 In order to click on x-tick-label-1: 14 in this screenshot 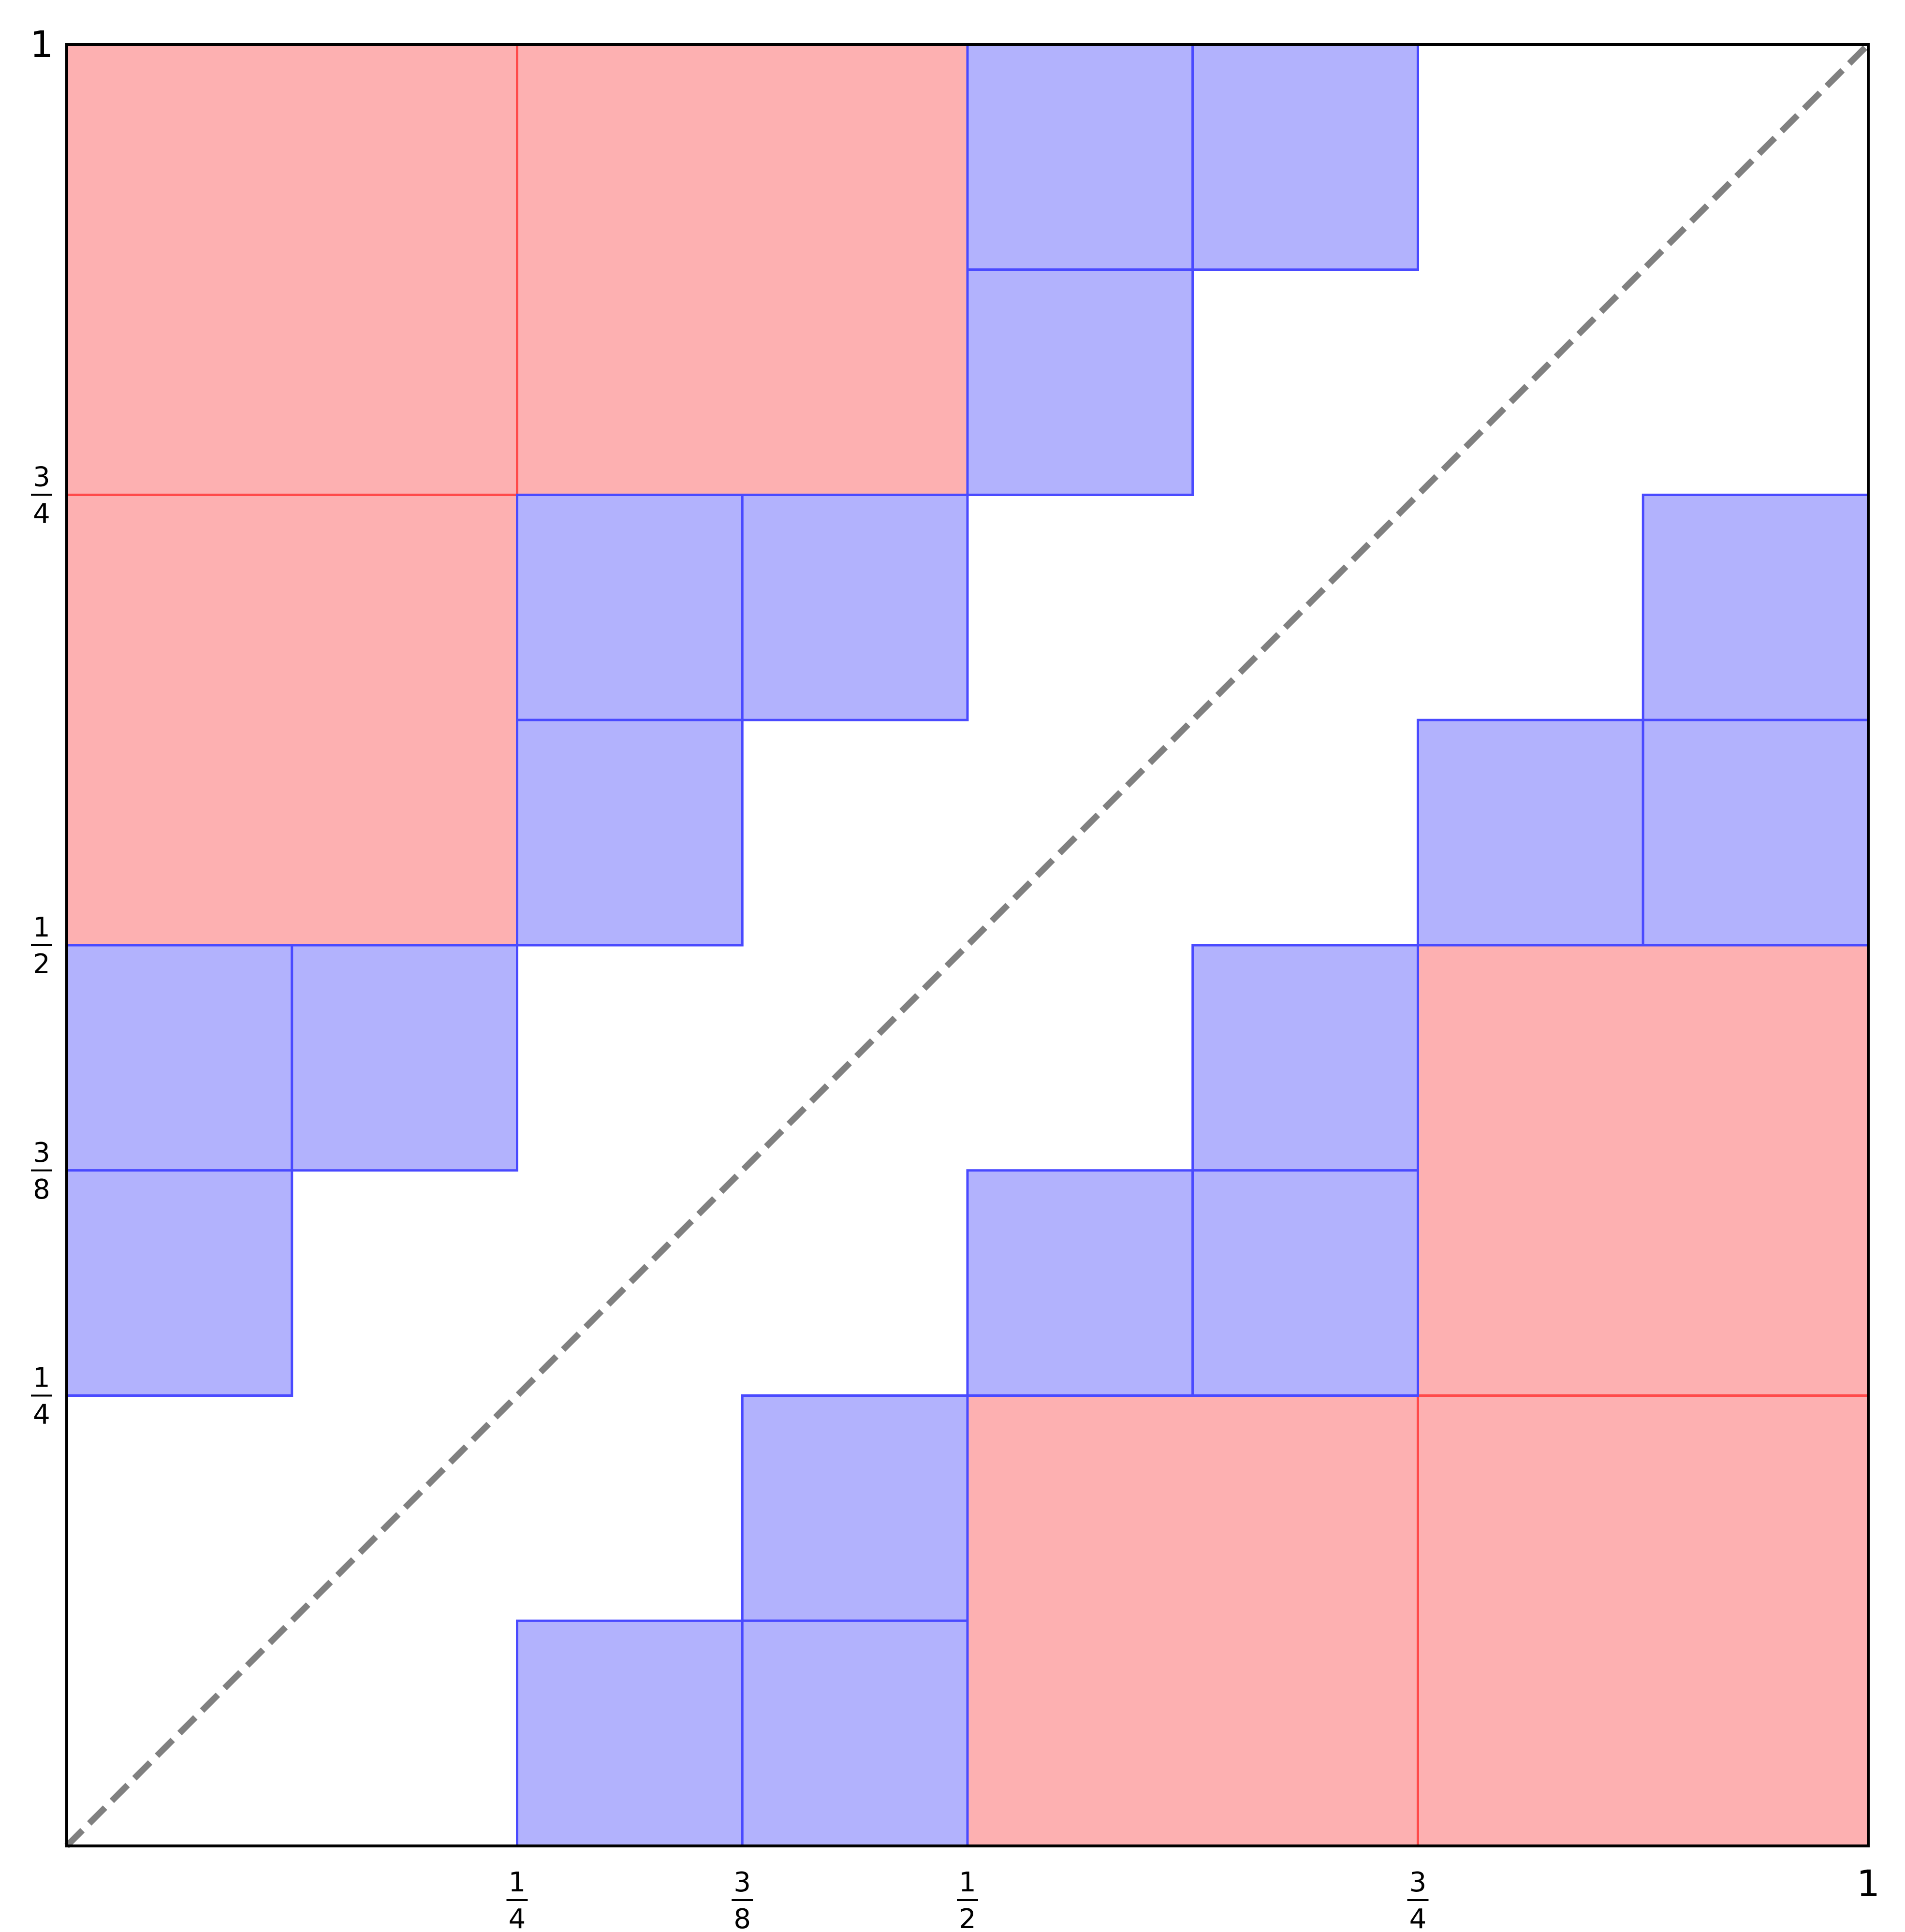, I will do `click(517, 1899)`.